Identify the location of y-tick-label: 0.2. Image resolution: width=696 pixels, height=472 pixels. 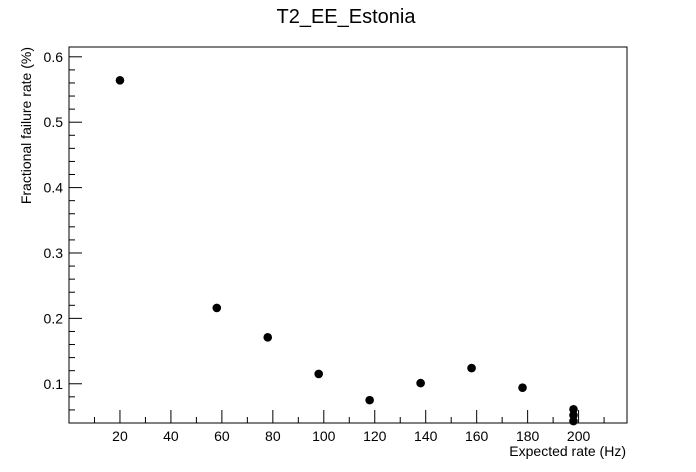
(54, 318).